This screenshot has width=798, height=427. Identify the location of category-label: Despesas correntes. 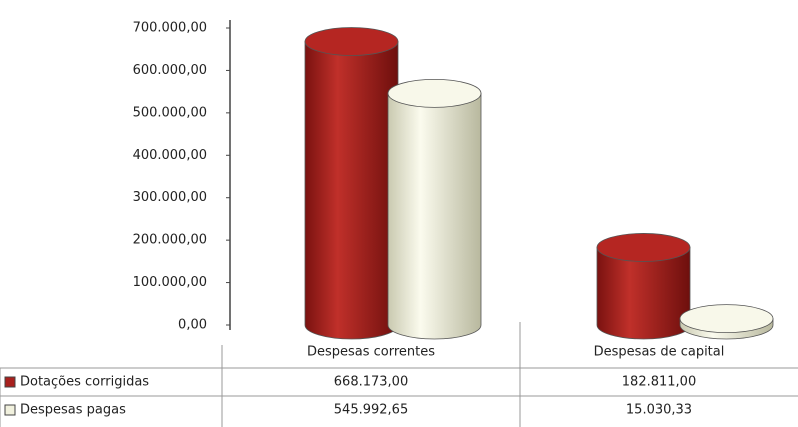
(371, 352).